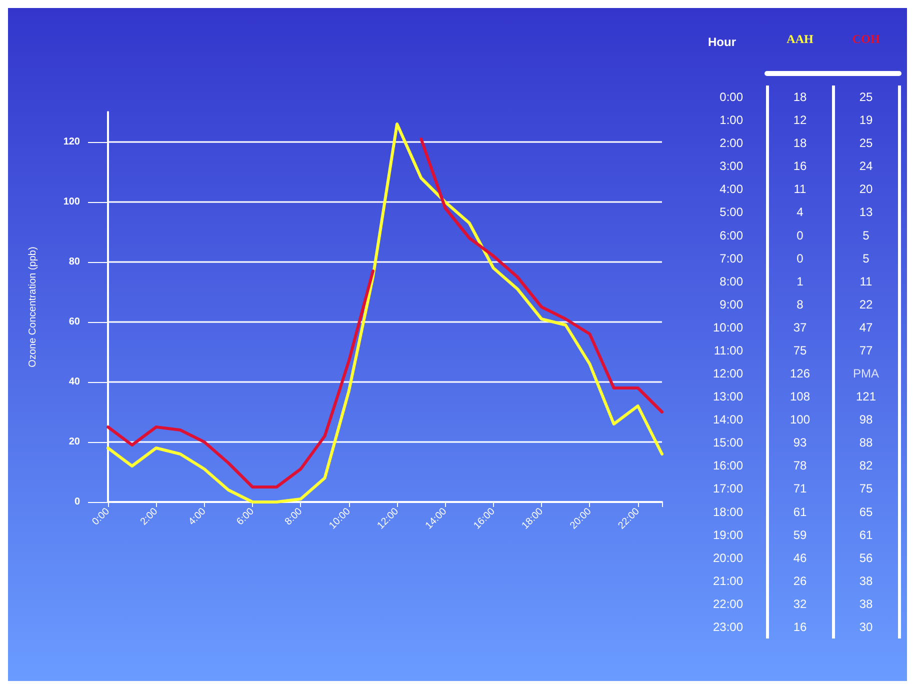  Describe the element at coordinates (866, 39) in the screenshot. I see `x-tick-label: COH` at that location.